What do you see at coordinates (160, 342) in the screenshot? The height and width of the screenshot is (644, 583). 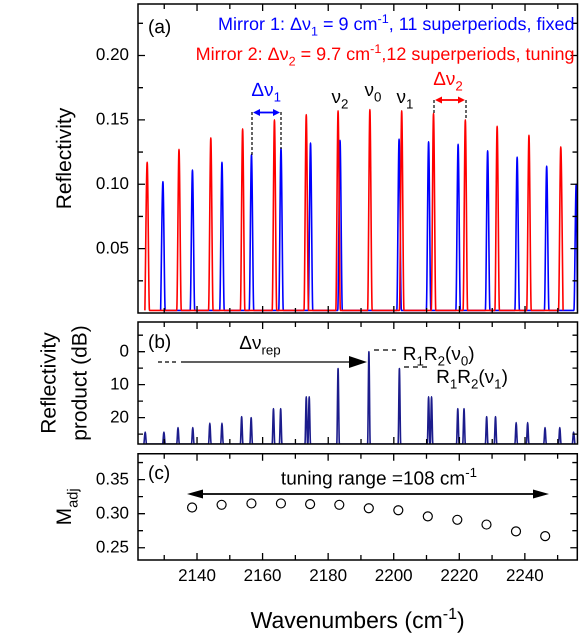 I see `annotation: (b)` at bounding box center [160, 342].